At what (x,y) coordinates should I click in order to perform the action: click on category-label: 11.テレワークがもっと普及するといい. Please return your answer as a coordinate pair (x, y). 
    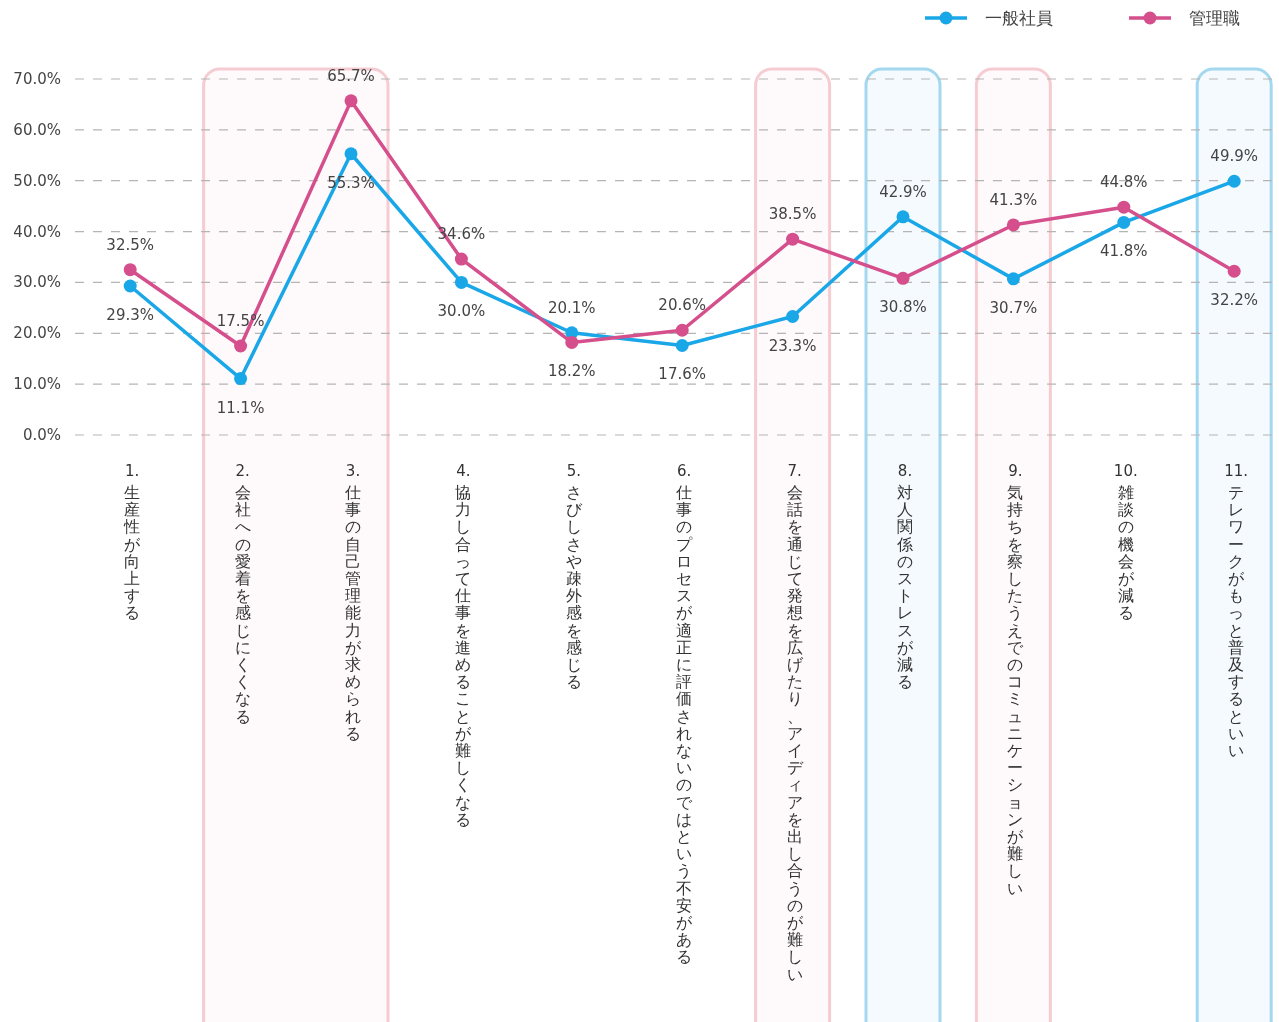
    Looking at the image, I should click on (1236, 611).